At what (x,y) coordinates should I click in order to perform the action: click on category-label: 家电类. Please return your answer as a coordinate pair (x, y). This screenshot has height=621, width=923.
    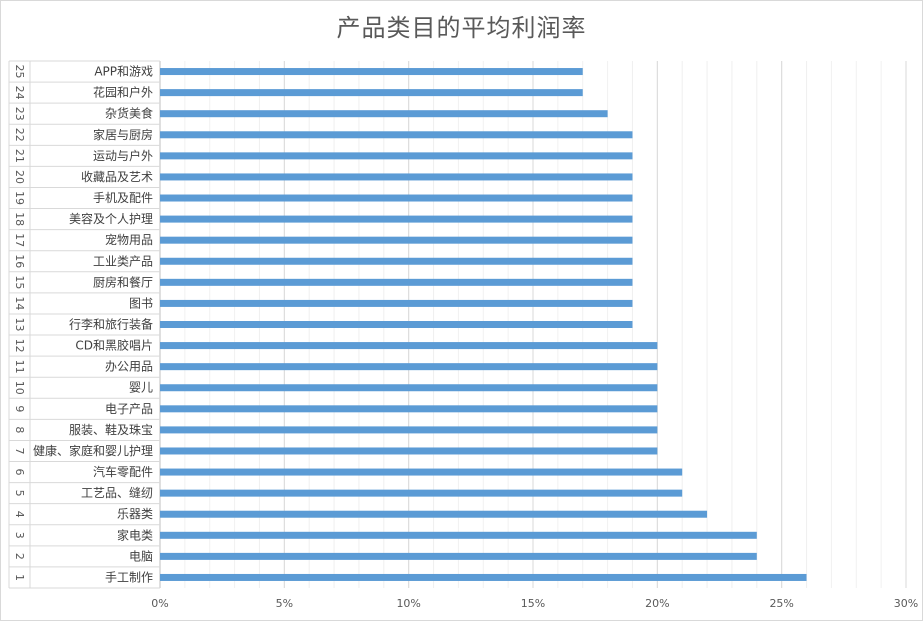
    Looking at the image, I should click on (135, 534).